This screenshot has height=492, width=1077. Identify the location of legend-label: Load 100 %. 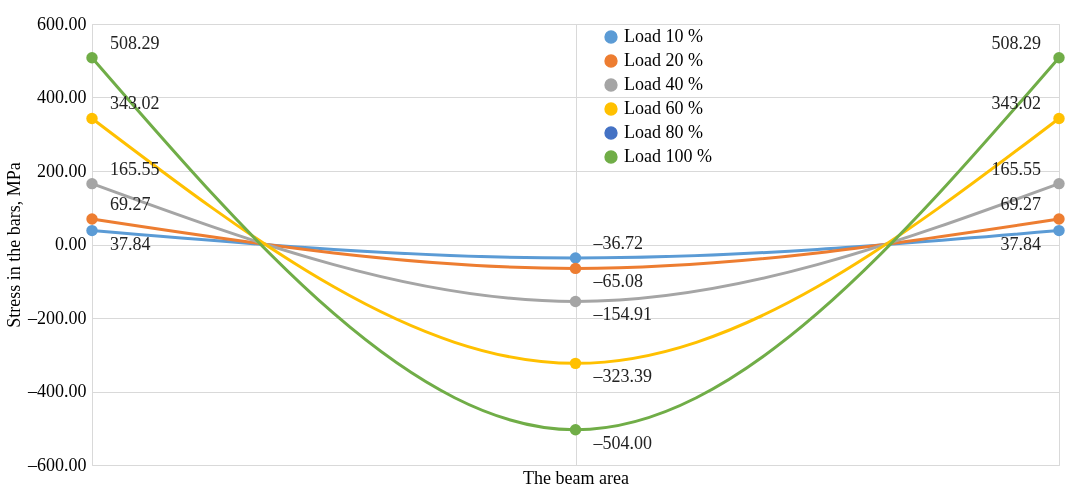
(668, 156).